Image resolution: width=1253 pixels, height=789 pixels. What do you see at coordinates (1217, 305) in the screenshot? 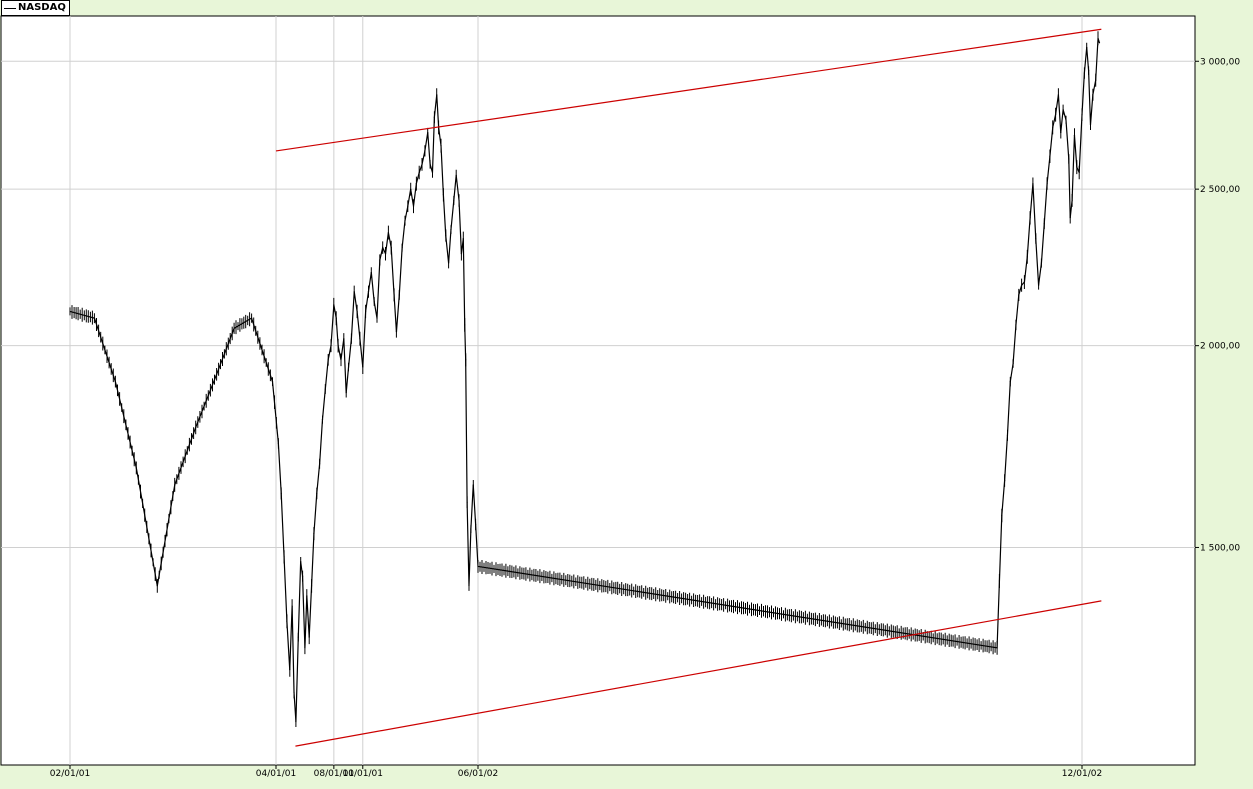
I see `y-axis: 1 500,00 2 000,00 2 500,00 3 000,00` at bounding box center [1217, 305].